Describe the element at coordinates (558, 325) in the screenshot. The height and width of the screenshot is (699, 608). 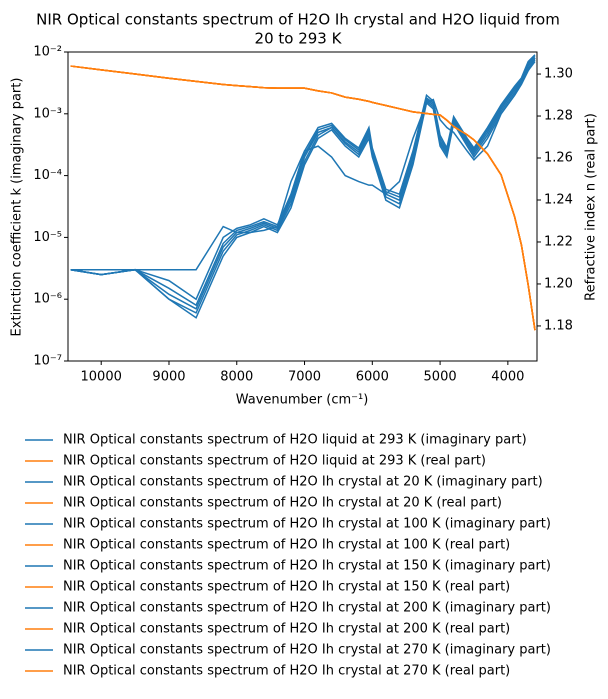
I see `y2-tick-label: 1.18` at that location.